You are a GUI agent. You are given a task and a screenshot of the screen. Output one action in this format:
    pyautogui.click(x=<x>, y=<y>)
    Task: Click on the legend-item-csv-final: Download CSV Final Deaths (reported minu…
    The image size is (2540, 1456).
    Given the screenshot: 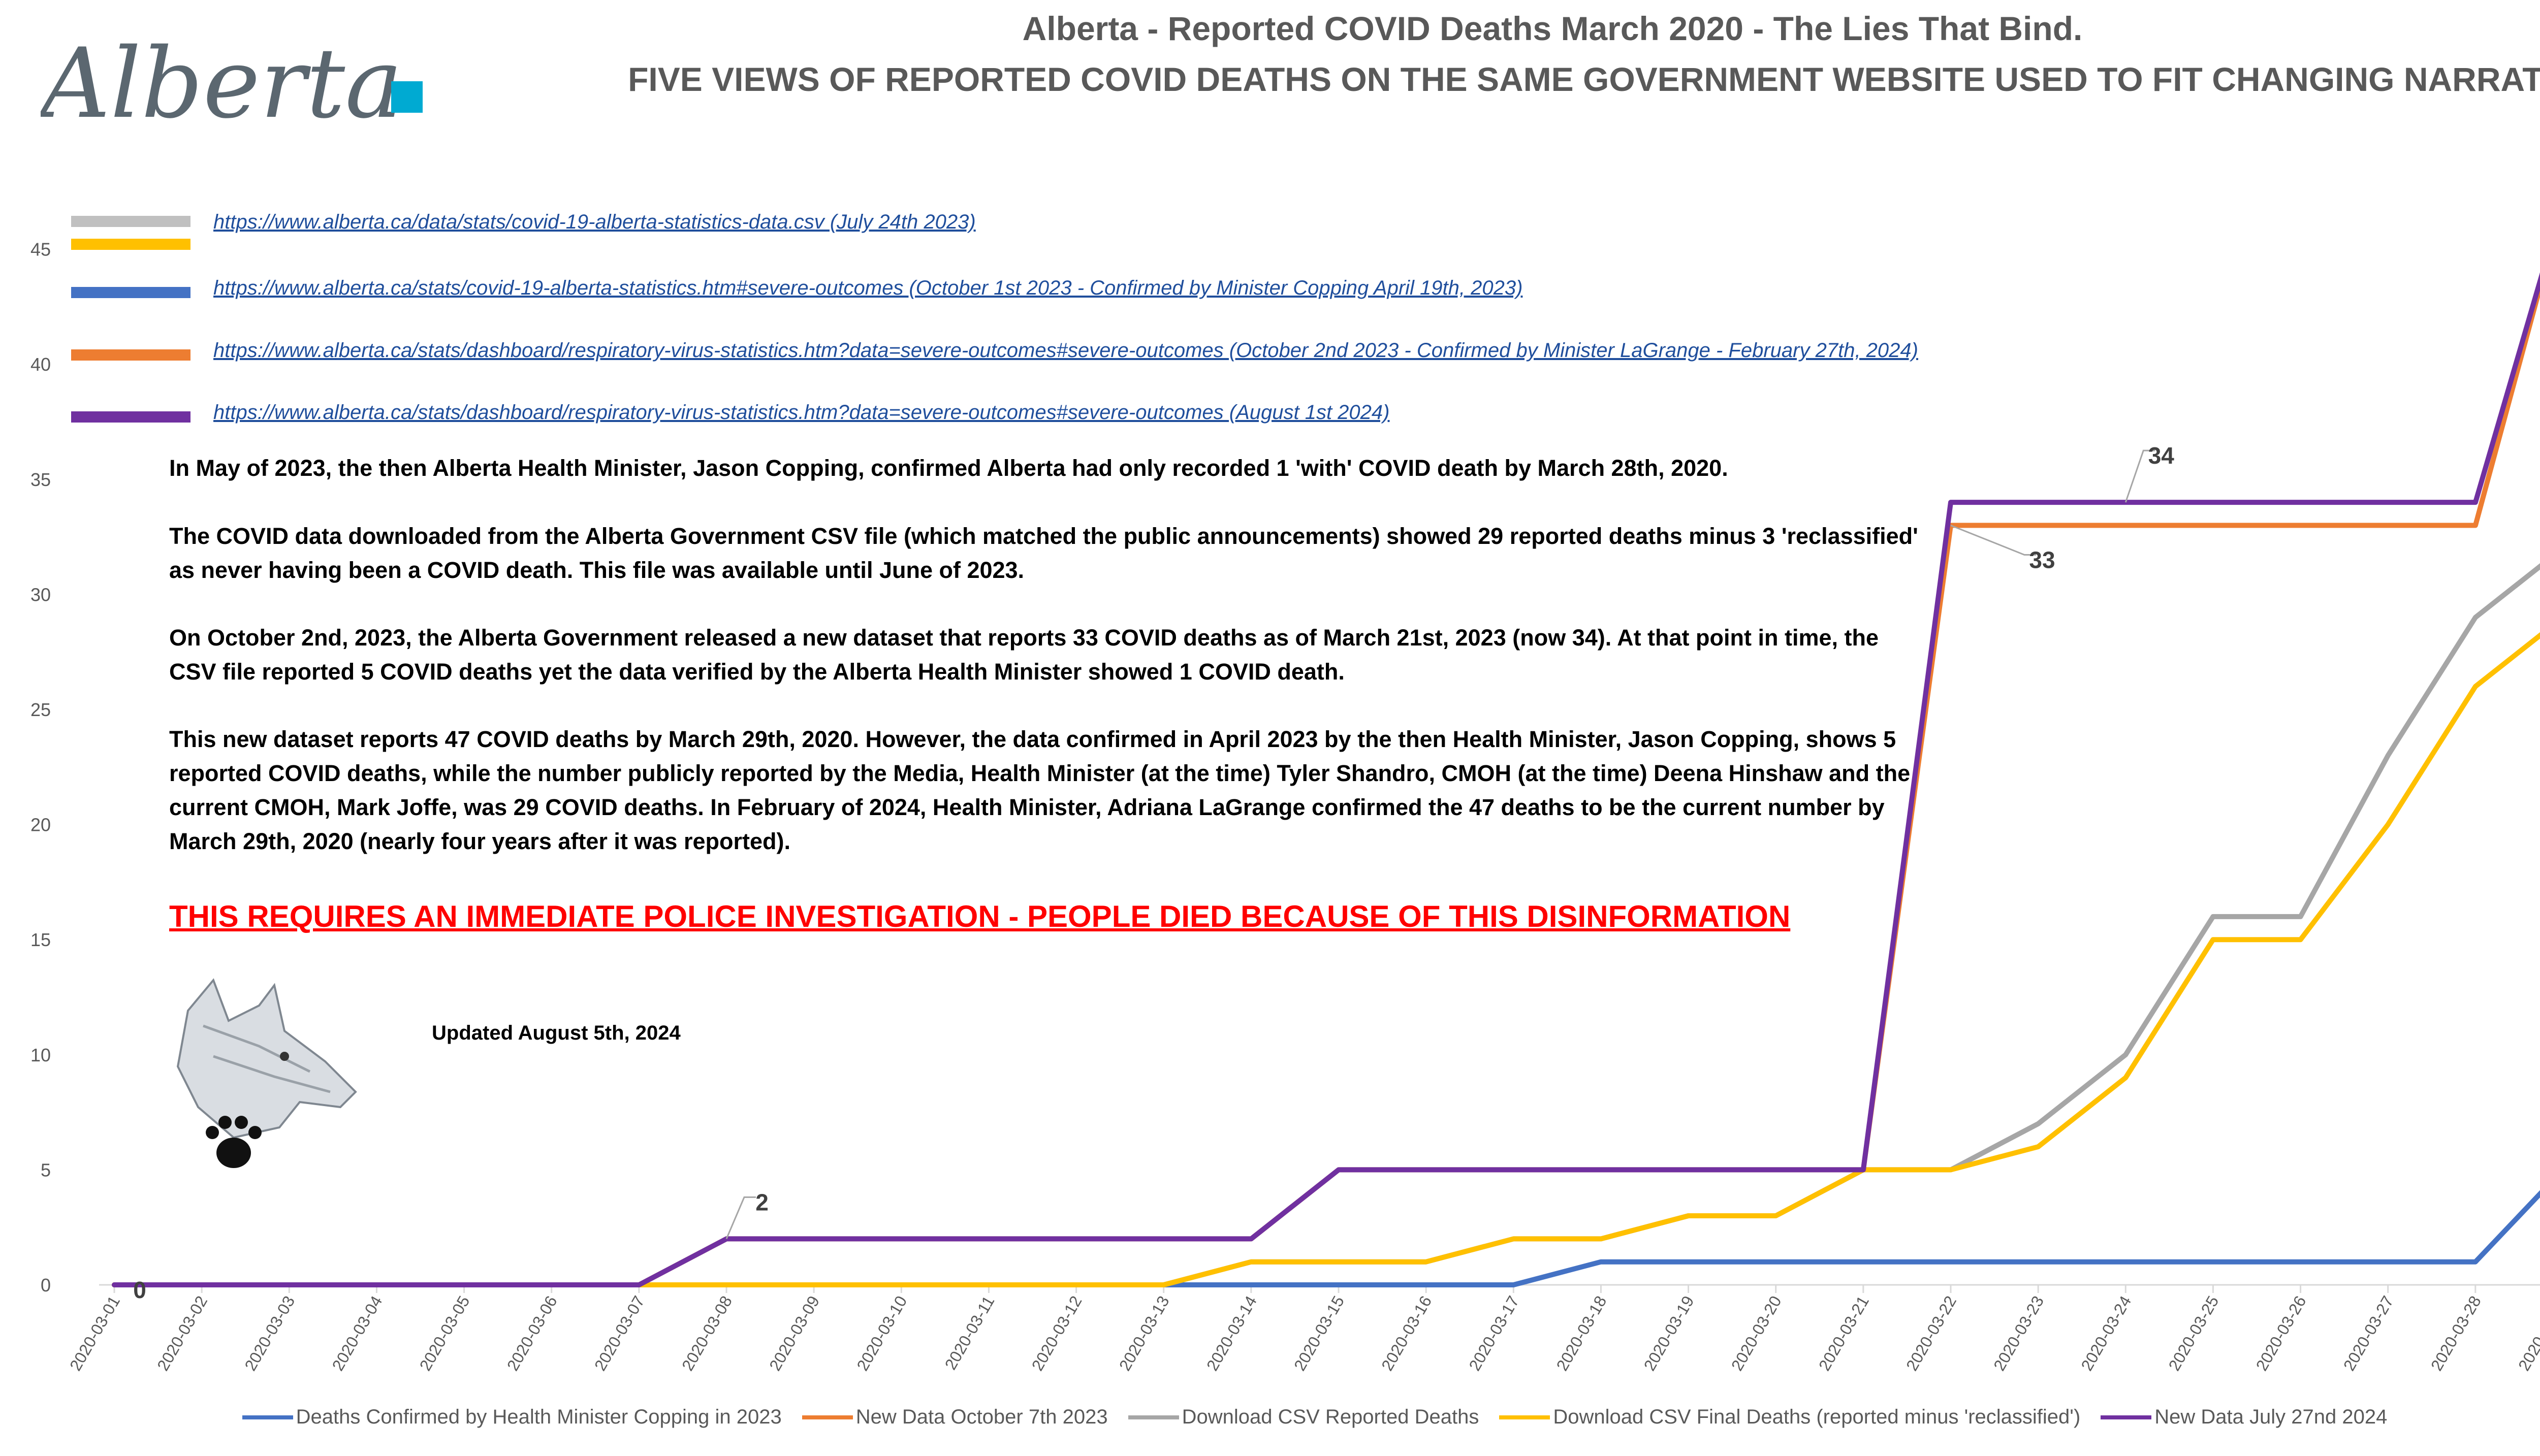 What is the action you would take?
    pyautogui.click(x=1789, y=1417)
    